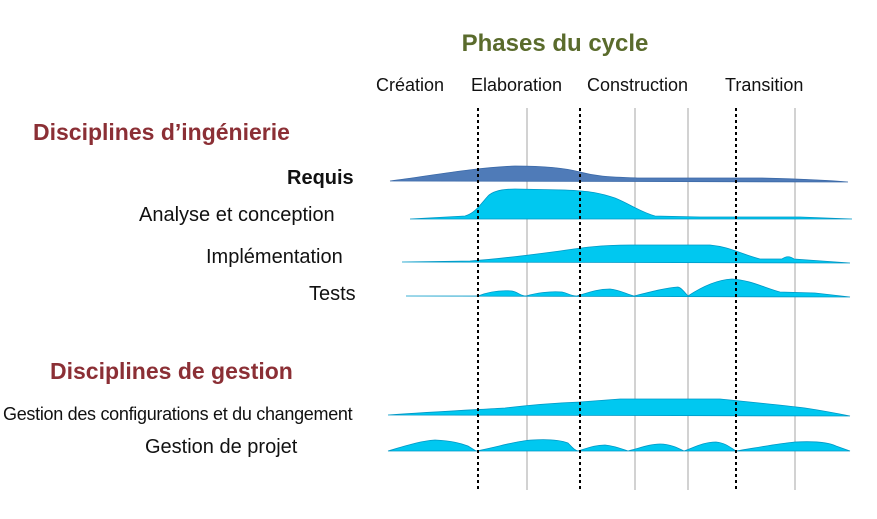  I want to click on analyse-workflow, so click(631, 204).